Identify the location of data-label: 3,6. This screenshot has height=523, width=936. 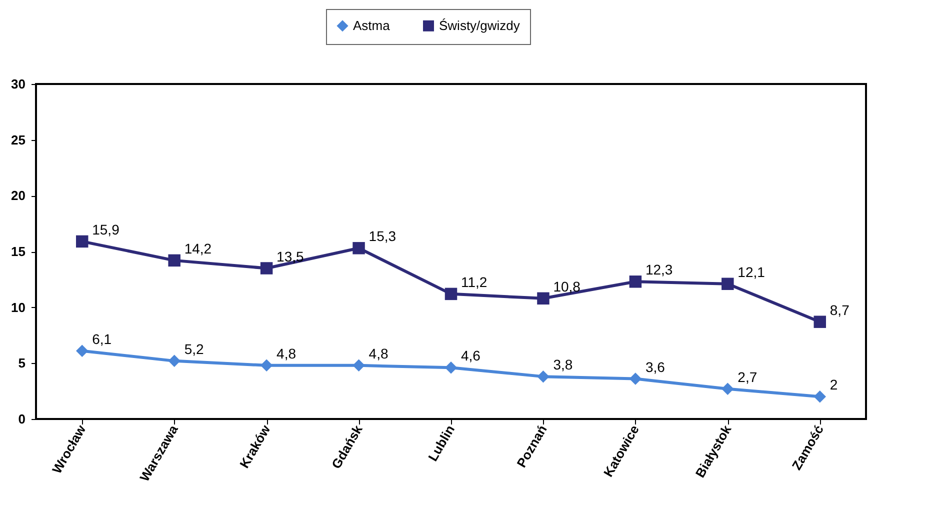
(655, 366).